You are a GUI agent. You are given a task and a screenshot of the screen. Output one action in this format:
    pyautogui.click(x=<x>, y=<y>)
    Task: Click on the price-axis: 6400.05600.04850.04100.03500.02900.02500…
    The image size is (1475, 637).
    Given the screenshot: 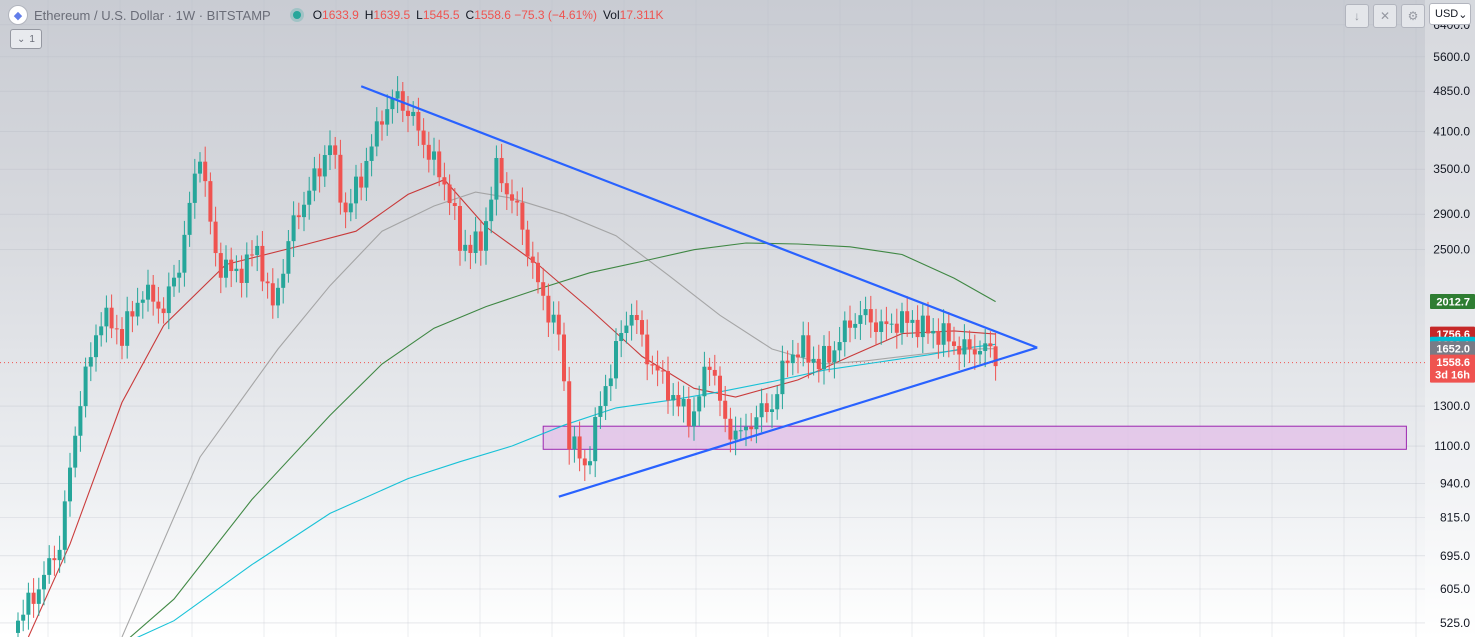 What is the action you would take?
    pyautogui.click(x=1450, y=318)
    